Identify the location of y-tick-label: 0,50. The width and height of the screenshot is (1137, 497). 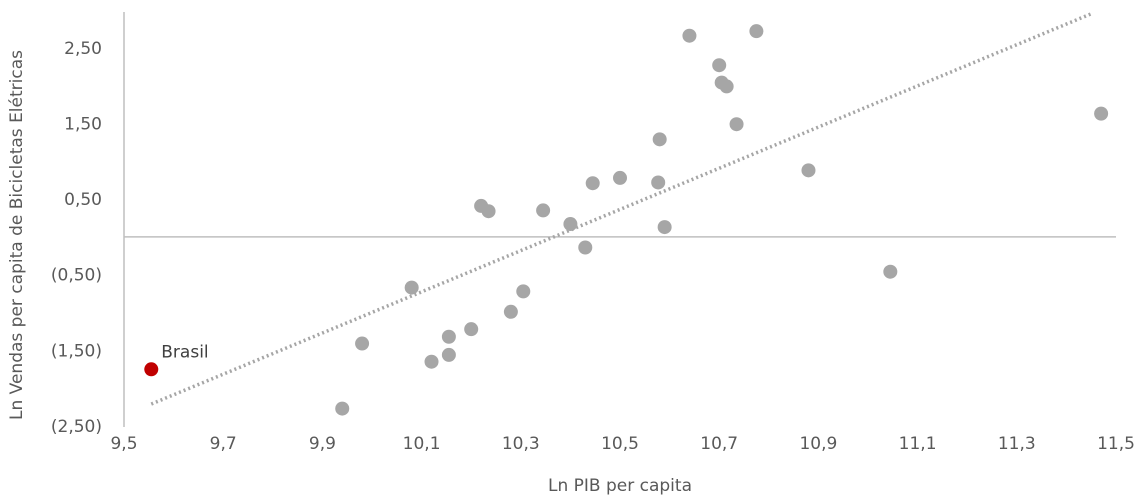
(83, 200).